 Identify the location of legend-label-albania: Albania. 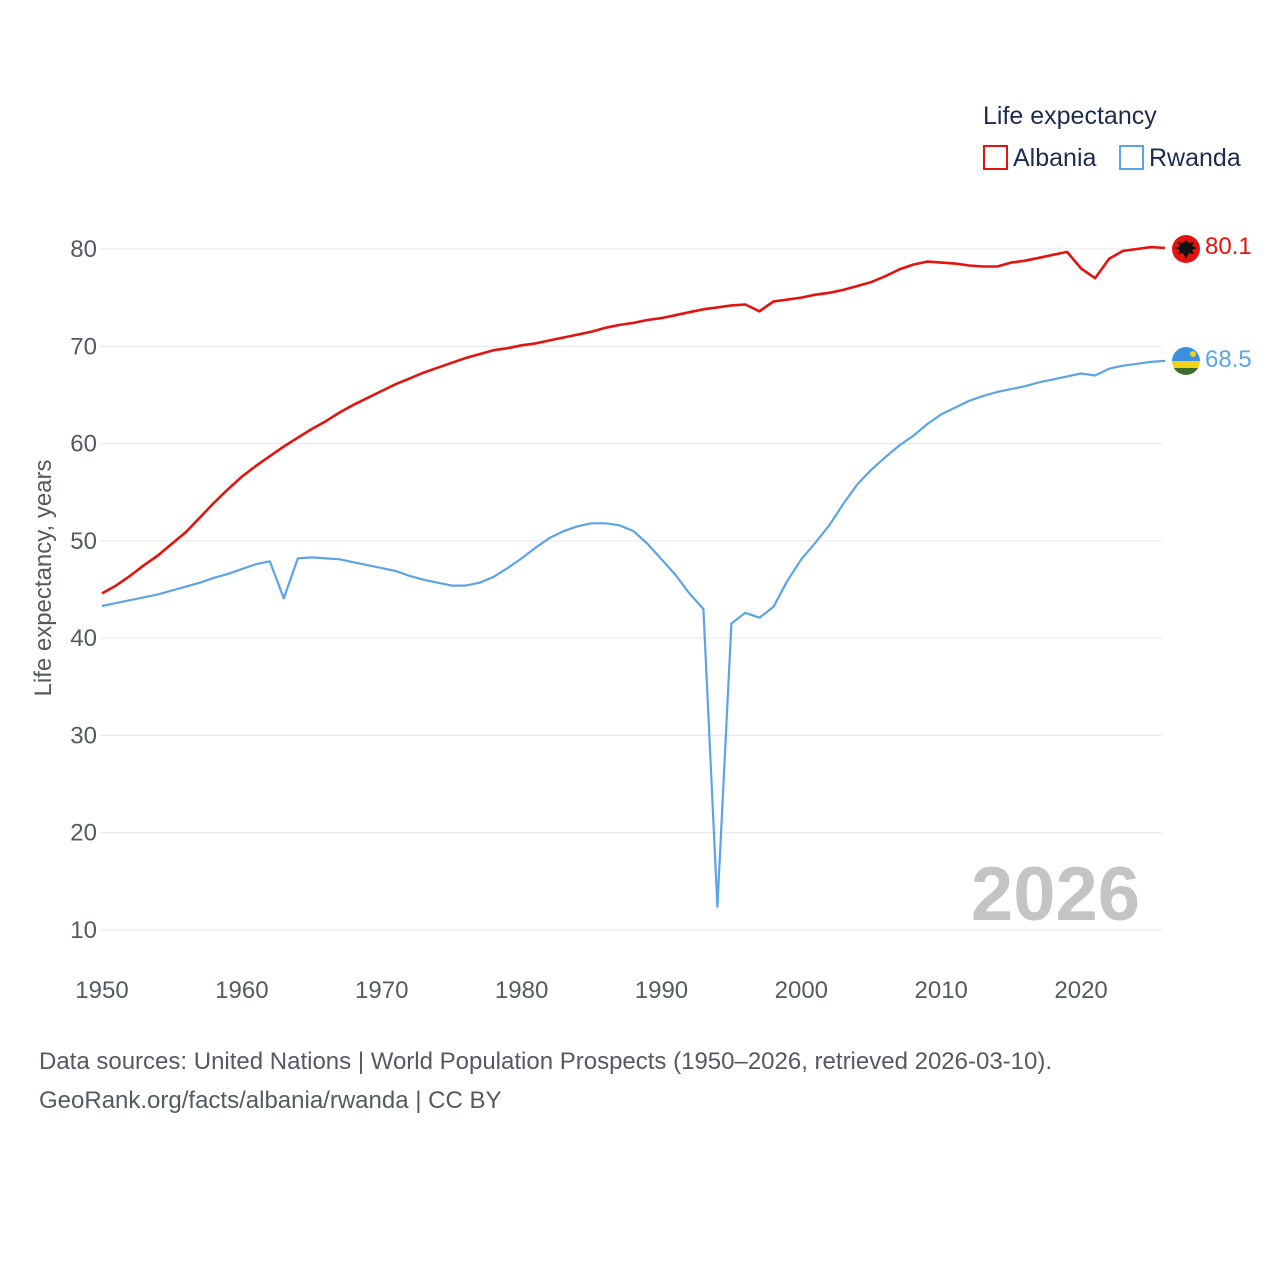
(1054, 158).